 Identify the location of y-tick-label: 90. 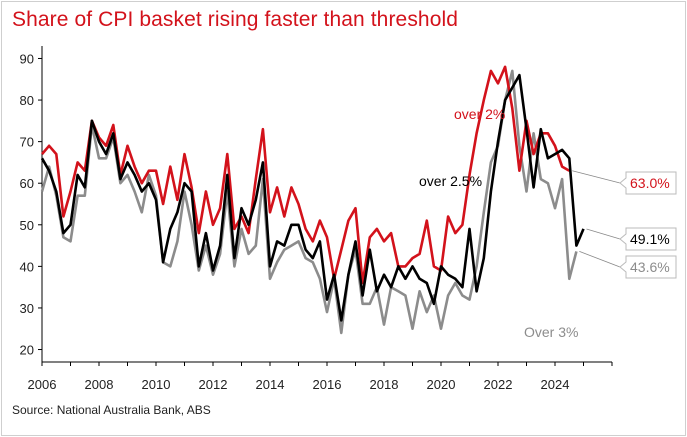
(27, 58).